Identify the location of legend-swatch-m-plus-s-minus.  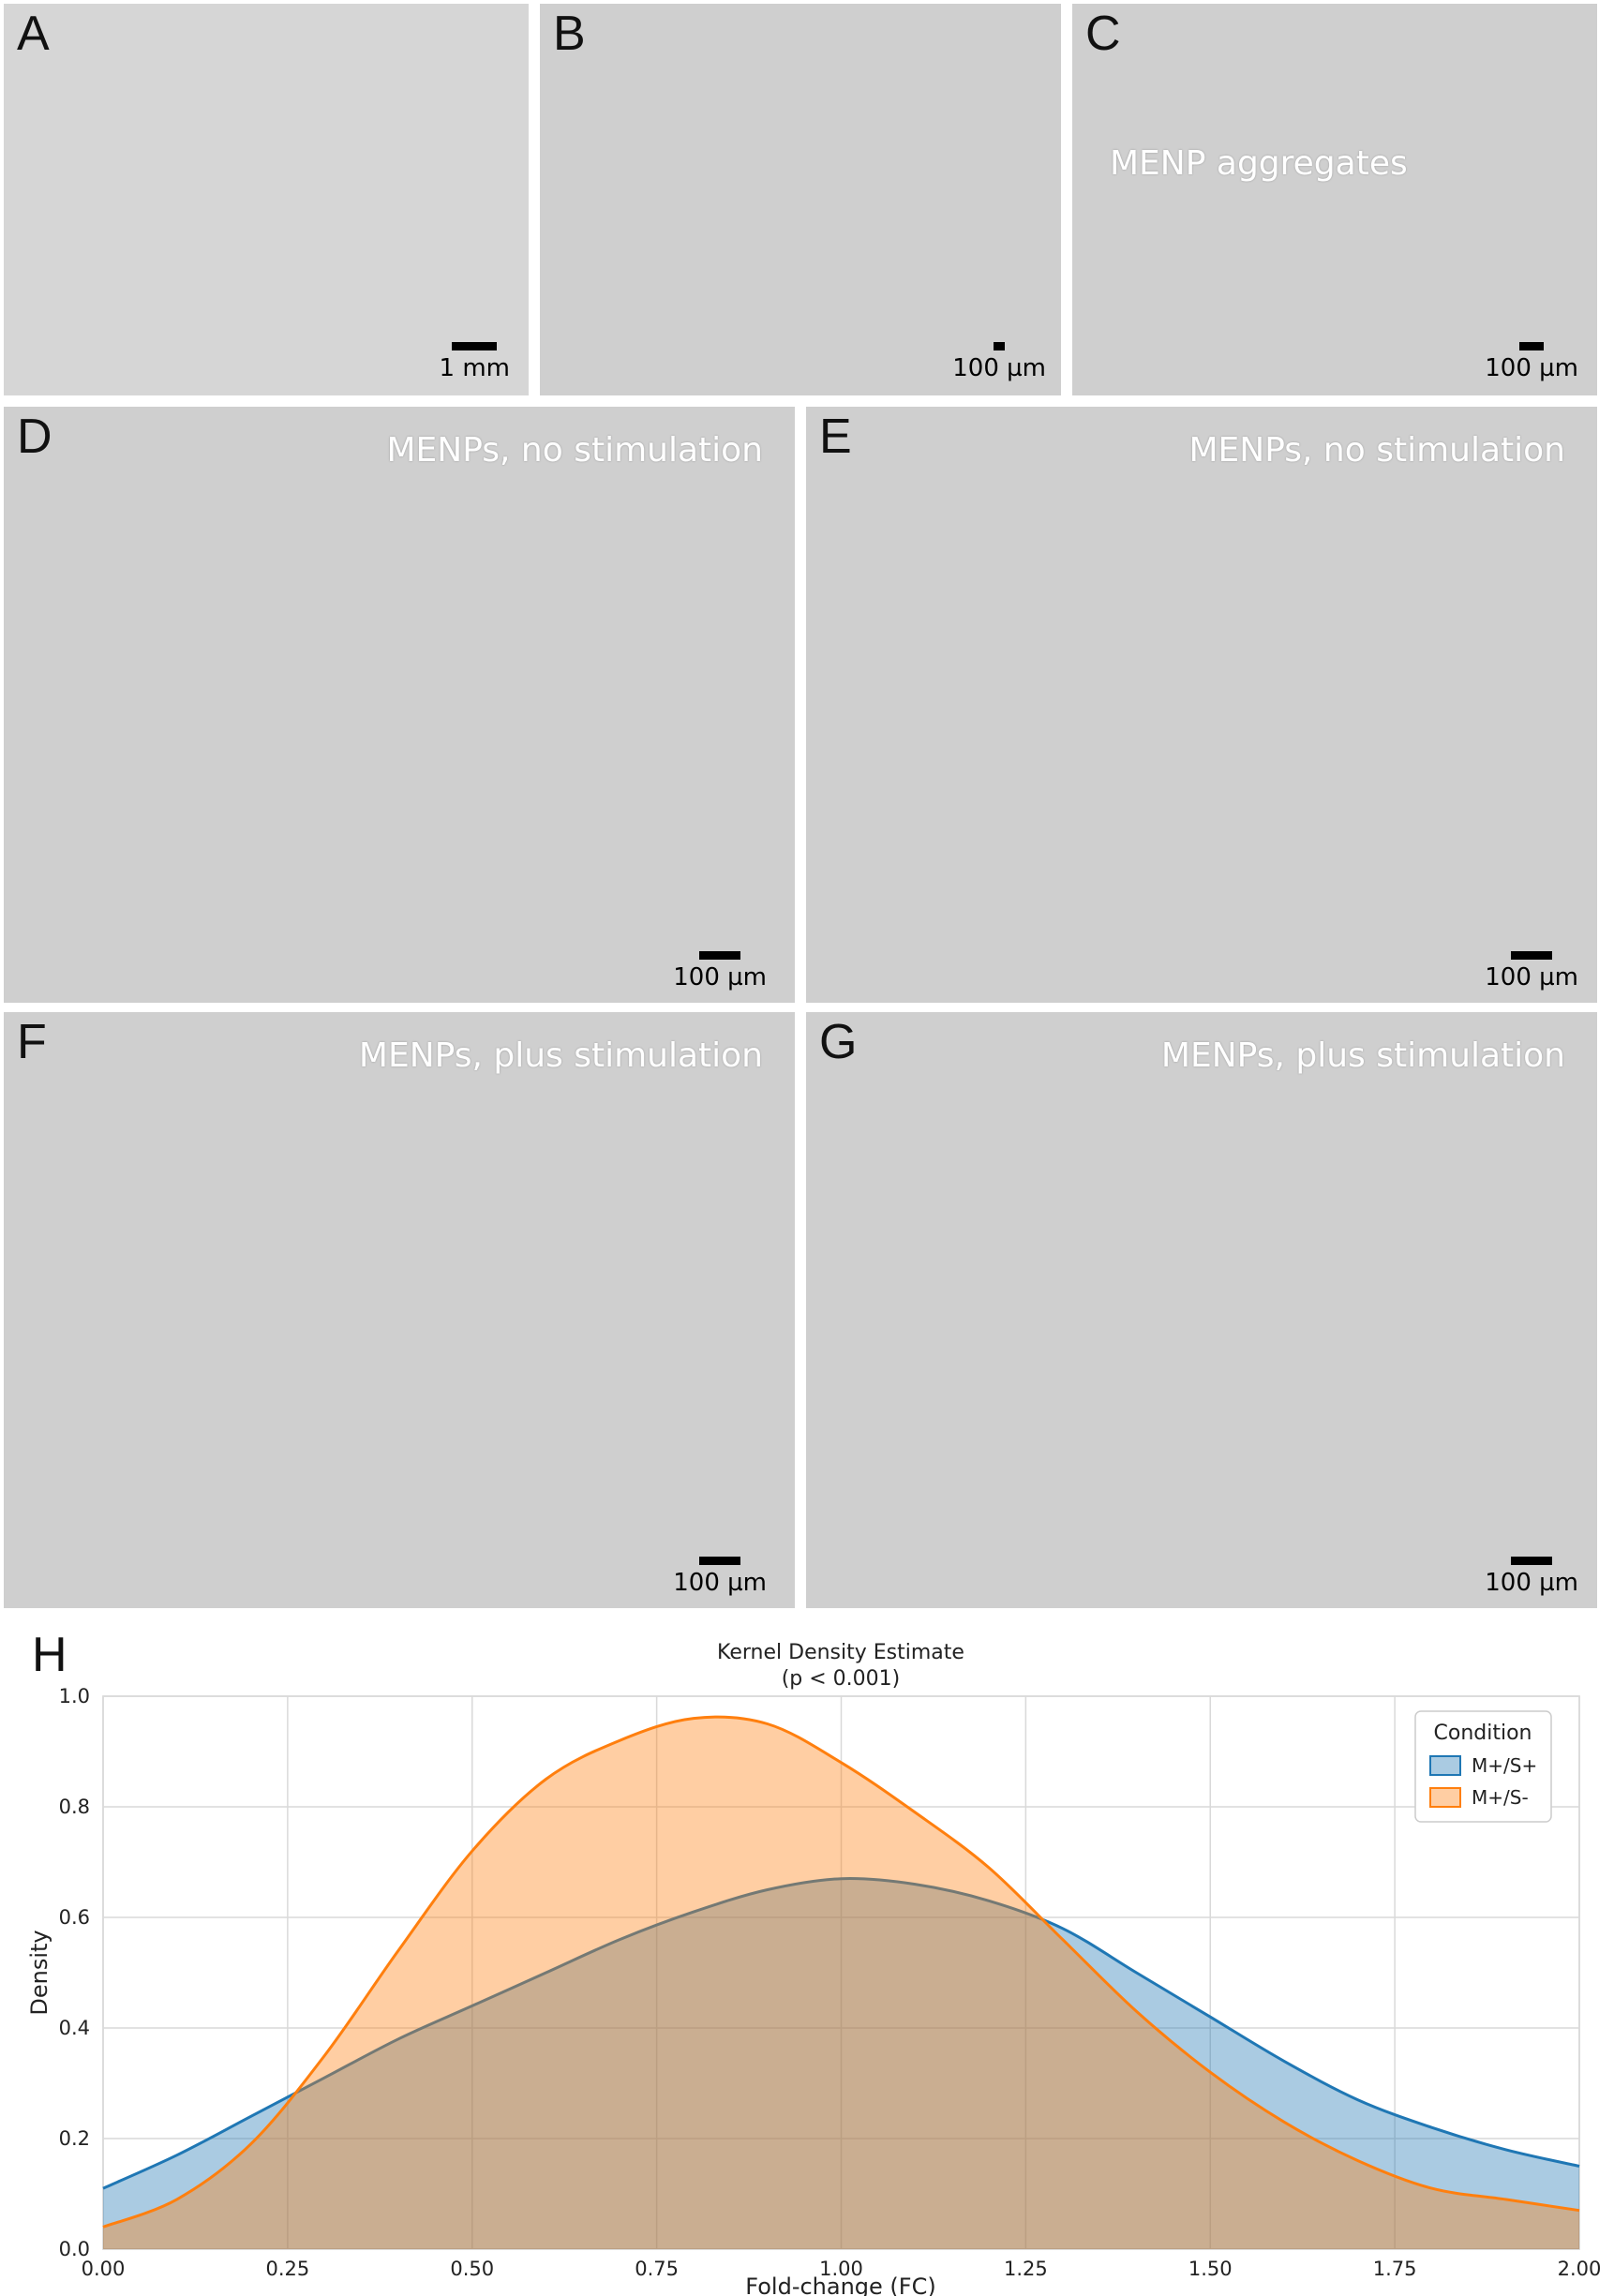
(1445, 1797).